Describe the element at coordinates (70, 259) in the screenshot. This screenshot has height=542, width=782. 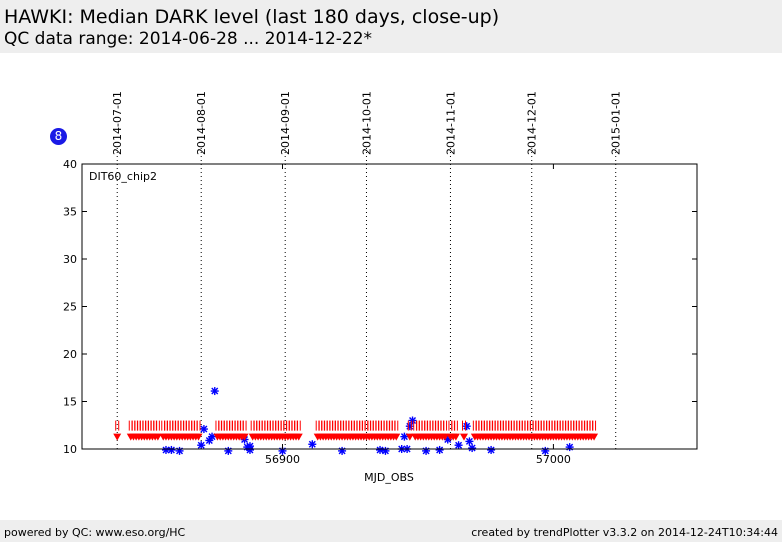
I see `y-tick-label: 30` at that location.